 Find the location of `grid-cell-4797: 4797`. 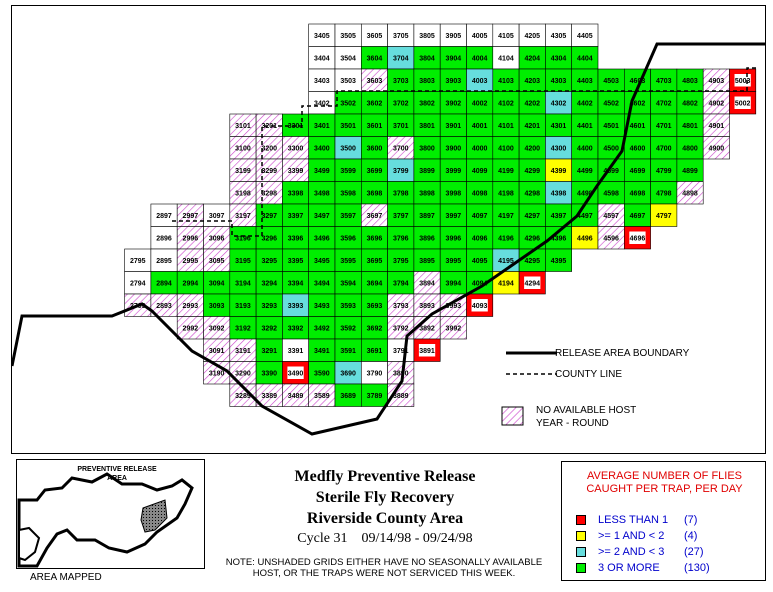

grid-cell-4797: 4797 is located at coordinates (664, 215).